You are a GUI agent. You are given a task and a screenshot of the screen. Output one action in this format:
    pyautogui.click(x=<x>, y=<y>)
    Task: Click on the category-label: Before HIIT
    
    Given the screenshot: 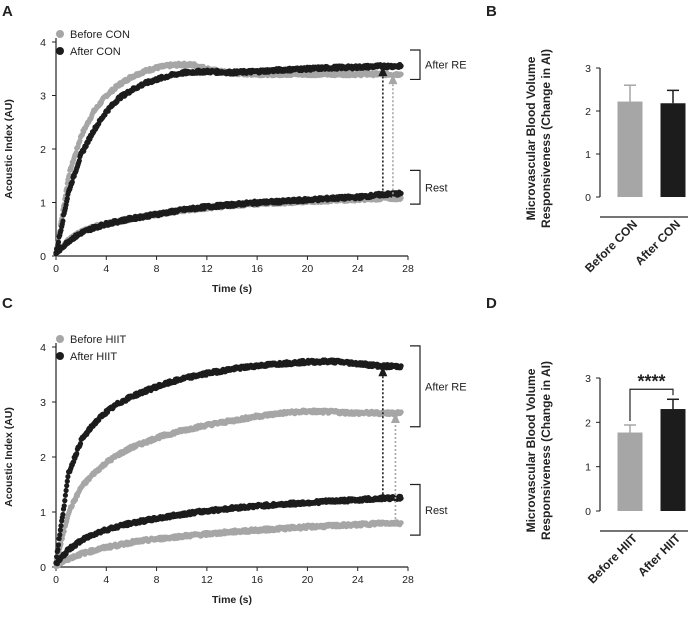 What is the action you would take?
    pyautogui.click(x=613, y=559)
    